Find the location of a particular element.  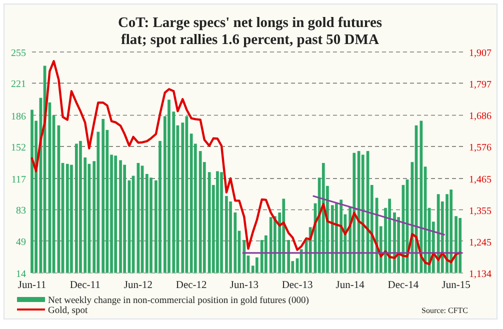

x-tick-label: Dec-14 is located at coordinates (404, 285).